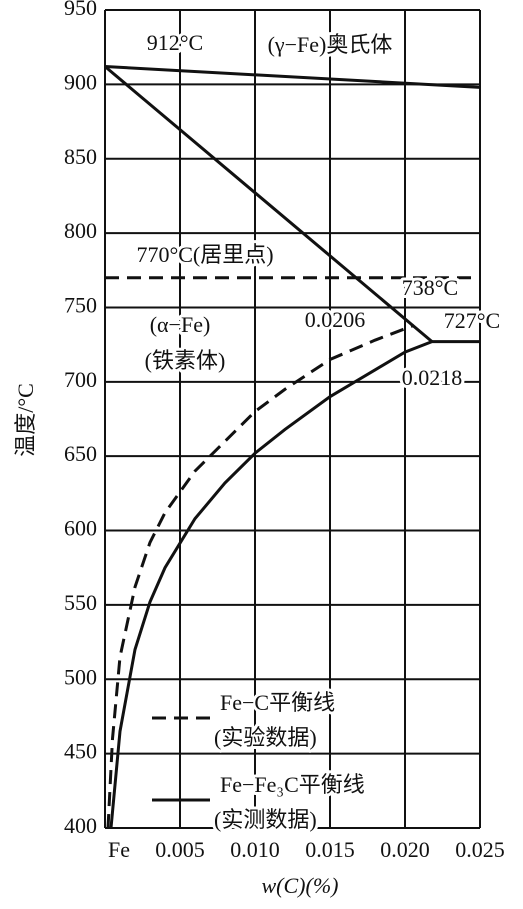 The height and width of the screenshot is (909, 523). Describe the element at coordinates (80, 230) in the screenshot. I see `y-tick-label: 800` at that location.